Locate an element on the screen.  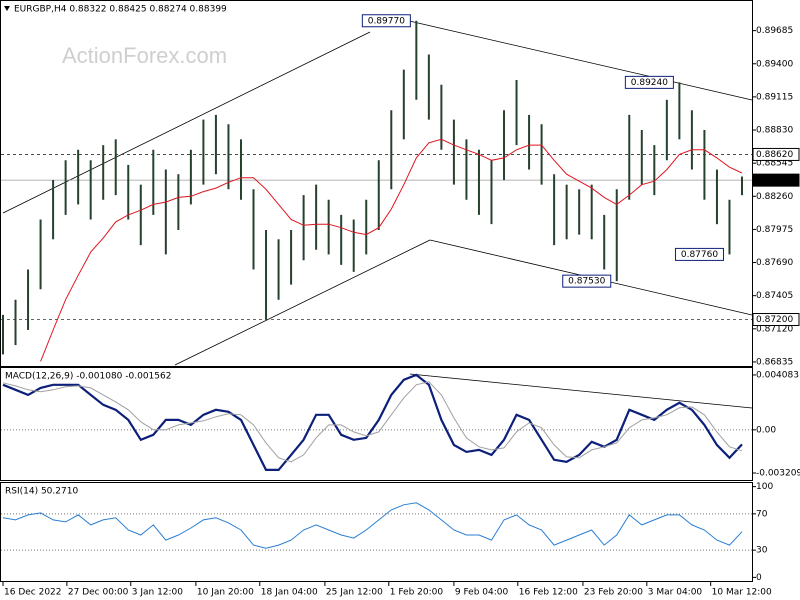
annotation-label: 0.89770 is located at coordinates (386, 21).